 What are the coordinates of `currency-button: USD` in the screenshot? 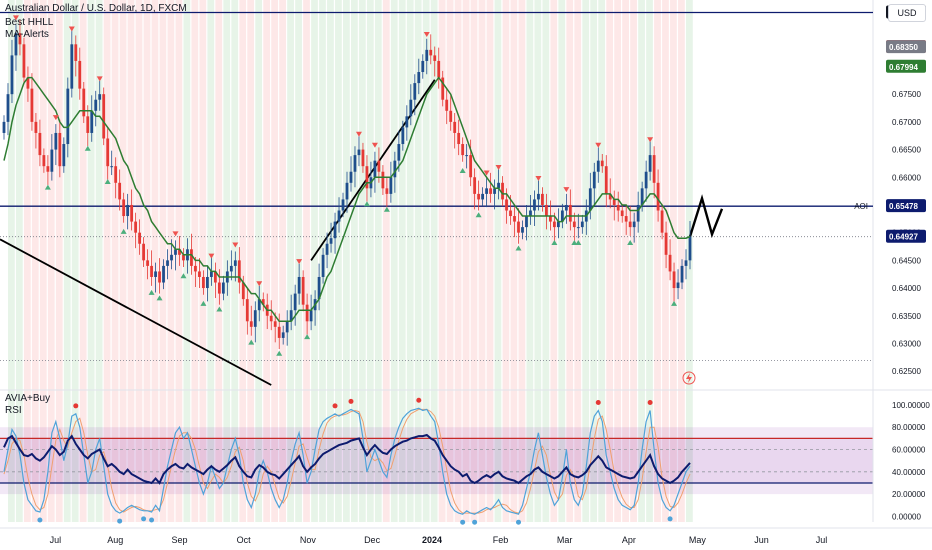 It's located at (907, 13).